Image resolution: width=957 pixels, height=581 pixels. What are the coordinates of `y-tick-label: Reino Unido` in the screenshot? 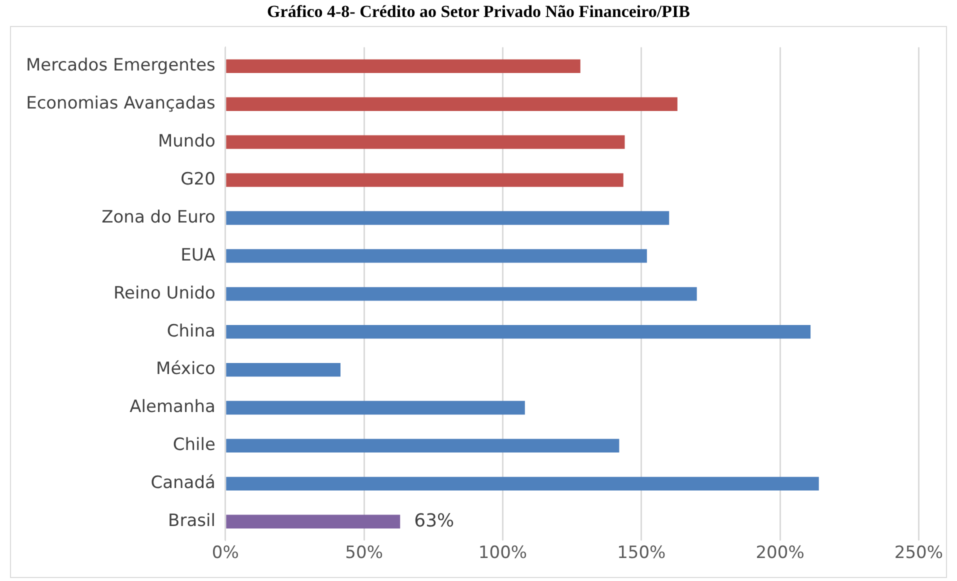 It's located at (164, 293).